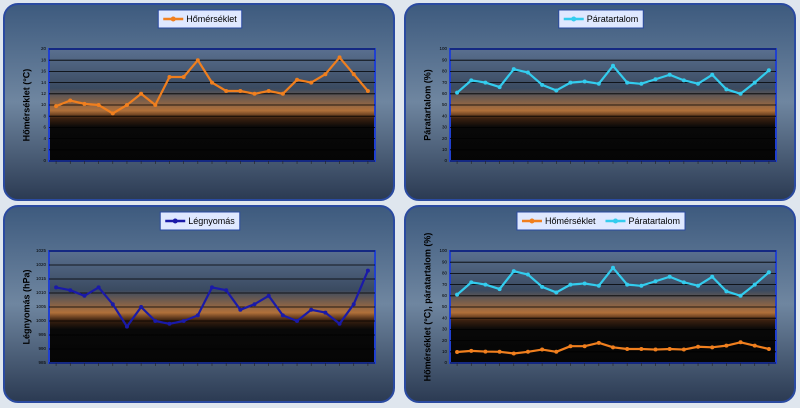 This screenshot has width=800, height=413. Describe the element at coordinates (26, 306) in the screenshot. I see `y-axis-title: Légnyomás (hPa)` at that location.